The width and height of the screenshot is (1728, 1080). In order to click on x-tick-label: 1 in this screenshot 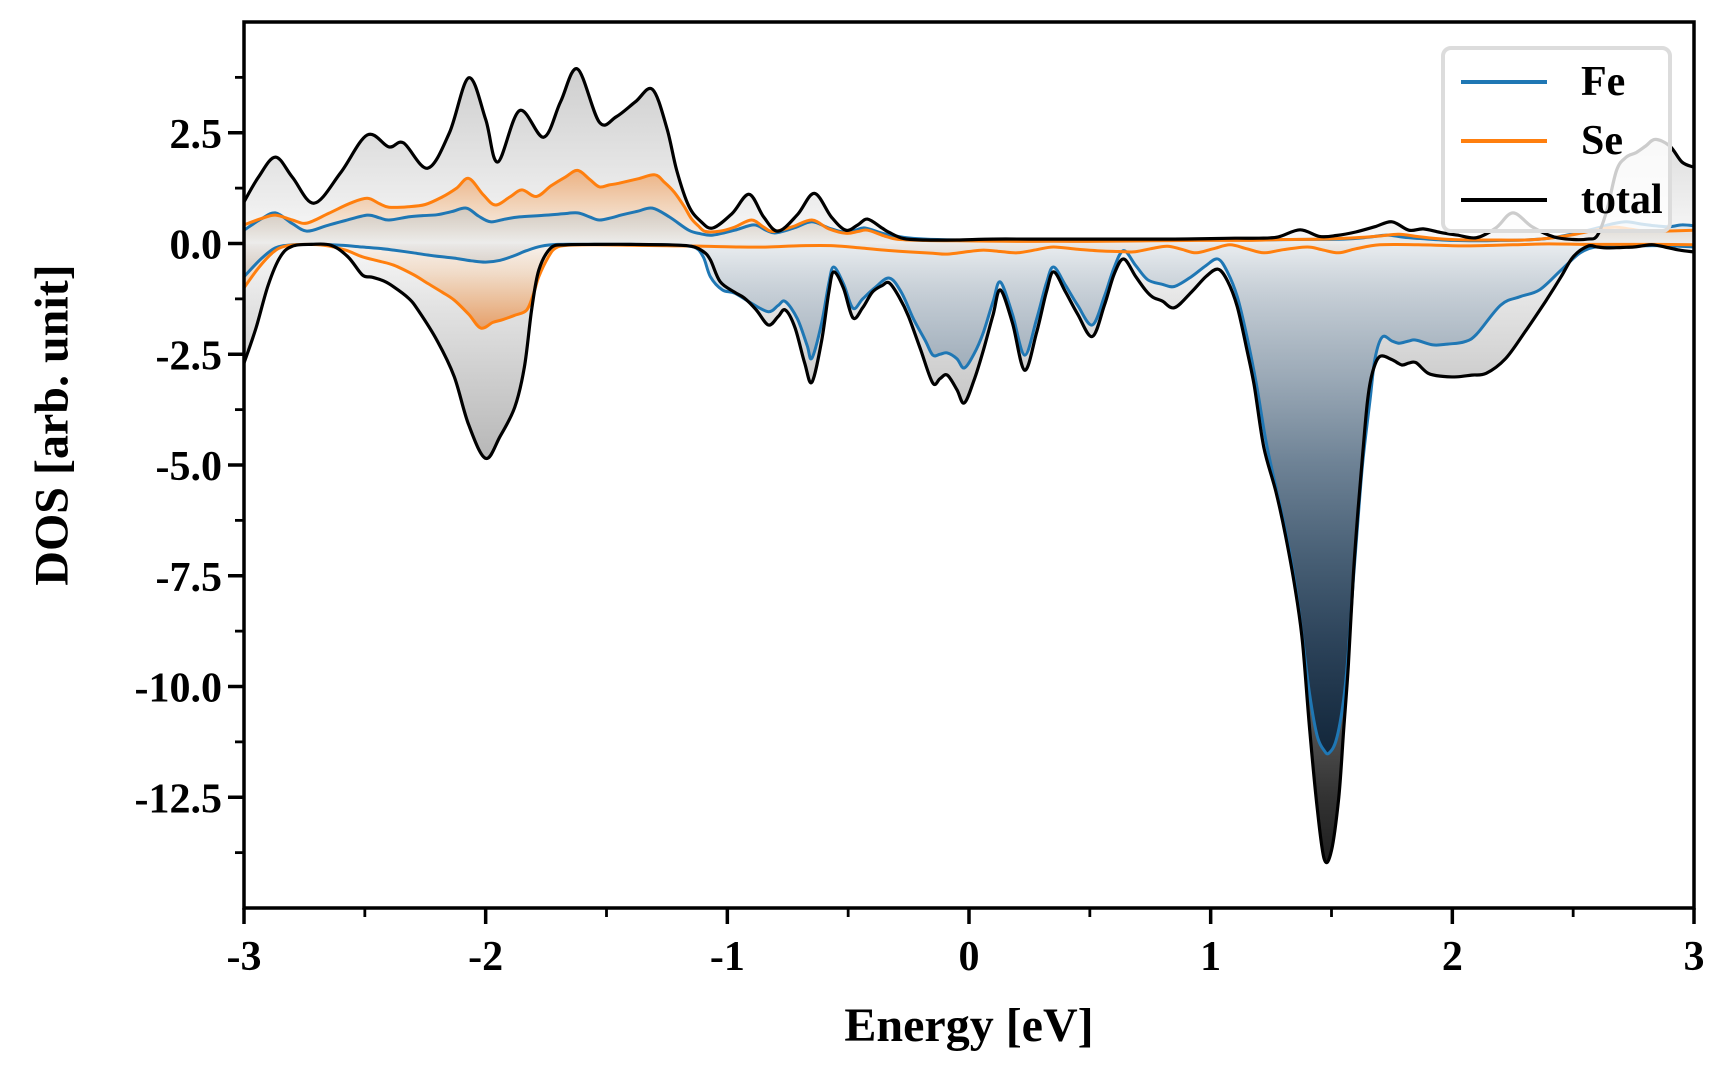, I will do `click(1210, 957)`.